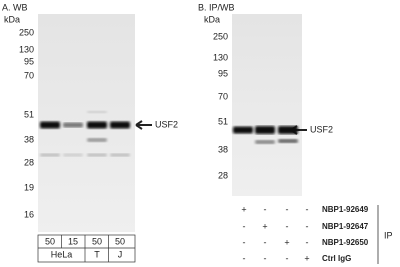 The image size is (400, 267). Describe the element at coordinates (345, 226) in the screenshot. I see `antibody-name: NBP1-92647` at that location.